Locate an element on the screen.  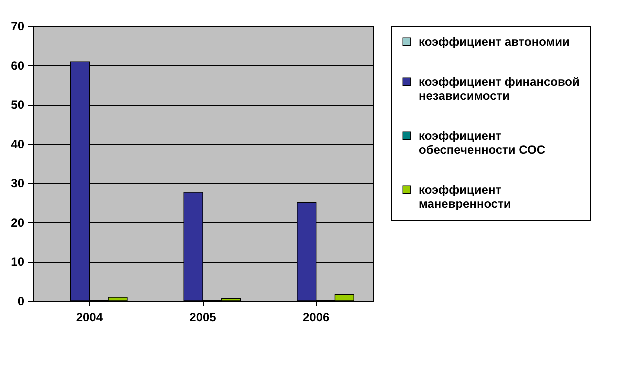
y-tick-label: 30 is located at coordinates (18, 183).